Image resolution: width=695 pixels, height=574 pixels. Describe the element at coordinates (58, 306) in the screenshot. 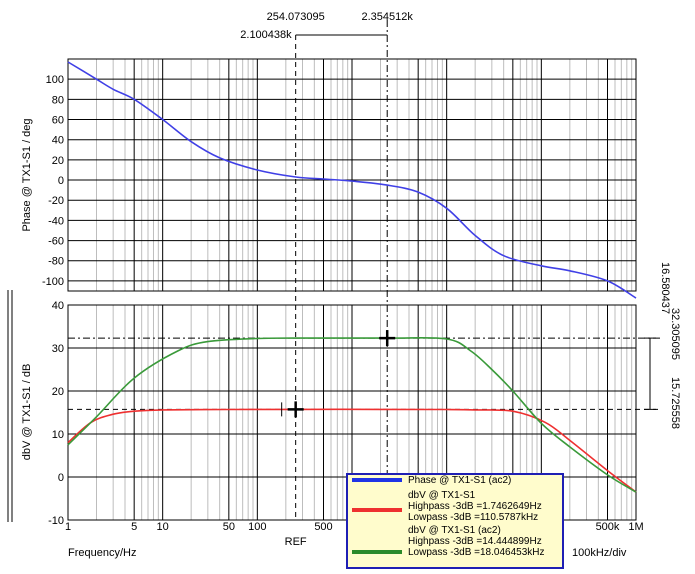

I see `gain-y-tick-label: 40` at that location.